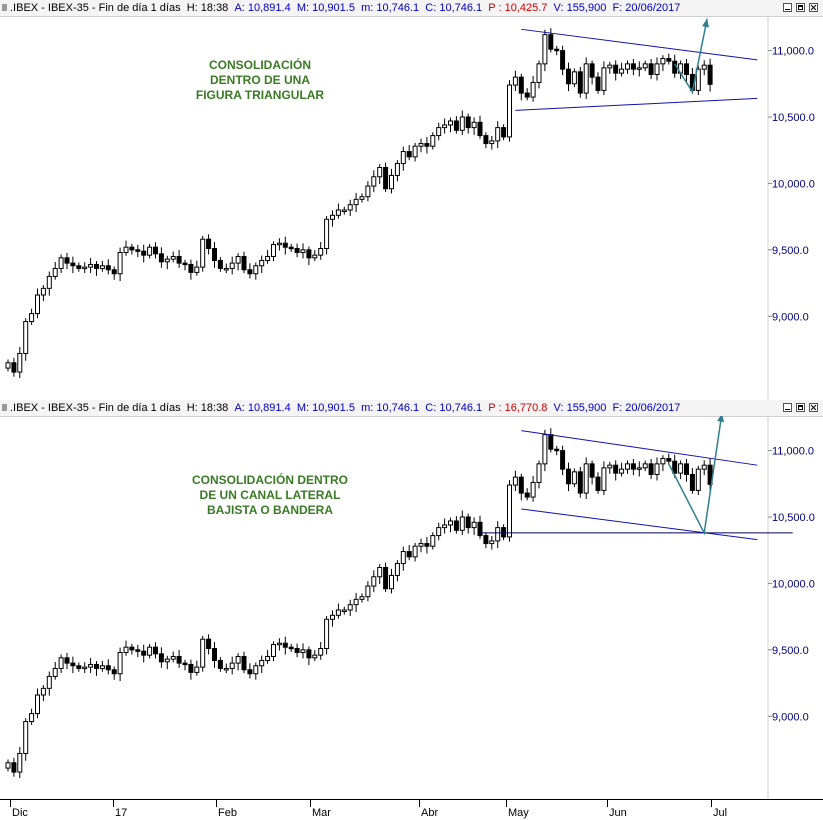  I want to click on time-axis, so click(411, 809).